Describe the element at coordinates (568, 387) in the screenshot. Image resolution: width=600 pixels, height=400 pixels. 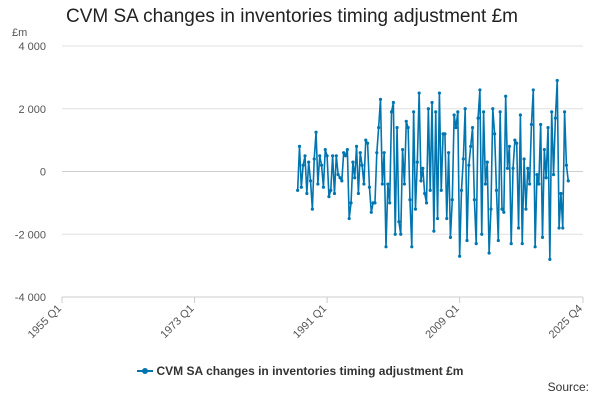
I see `source-label: Source:` at that location.